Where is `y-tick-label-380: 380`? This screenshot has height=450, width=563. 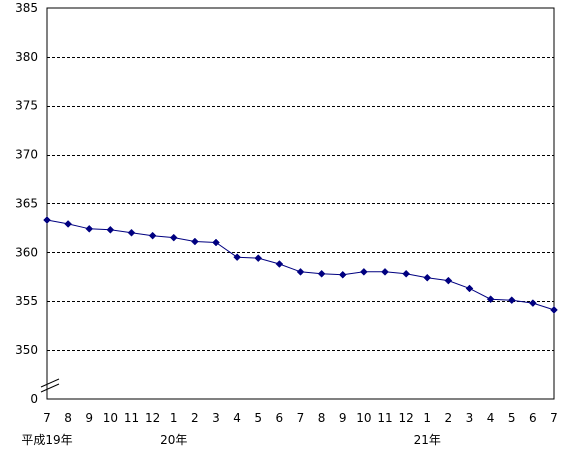
y-tick-label-380: 380 is located at coordinates (26, 57).